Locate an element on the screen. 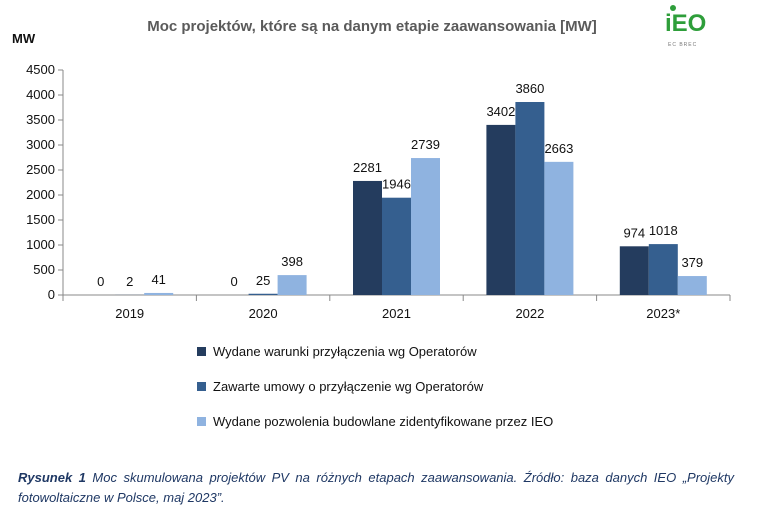 The width and height of the screenshot is (768, 520). y-tick-label: 1000 is located at coordinates (40, 244).